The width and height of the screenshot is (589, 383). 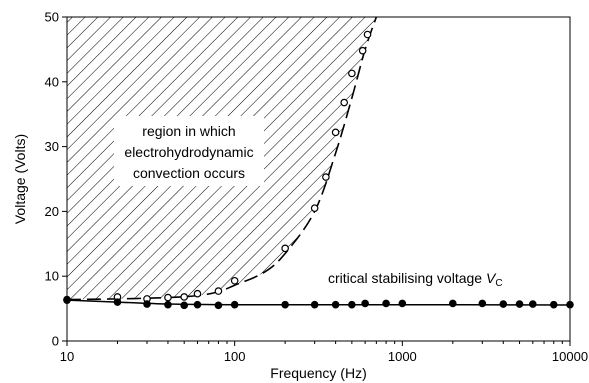 I want to click on region-annotation-line-3: convection occurs, so click(x=189, y=173).